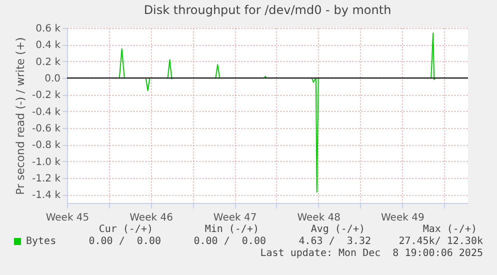  I want to click on x-tick-label: Week 46, so click(151, 218).